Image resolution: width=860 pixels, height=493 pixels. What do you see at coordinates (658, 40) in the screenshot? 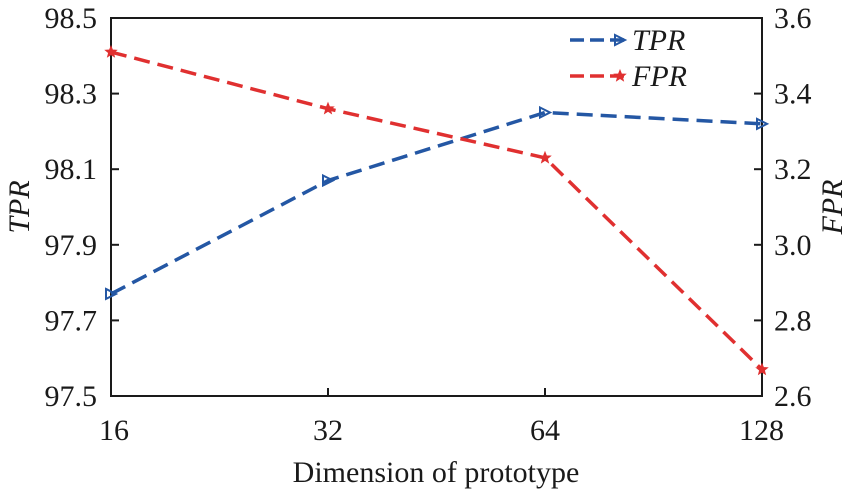
I see `legend-label-tpr: TPR` at bounding box center [658, 40].